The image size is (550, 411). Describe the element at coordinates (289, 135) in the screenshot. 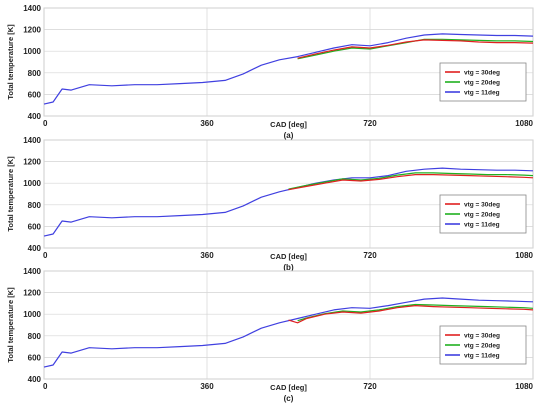

I see `panel-caption: (a)` at that location.